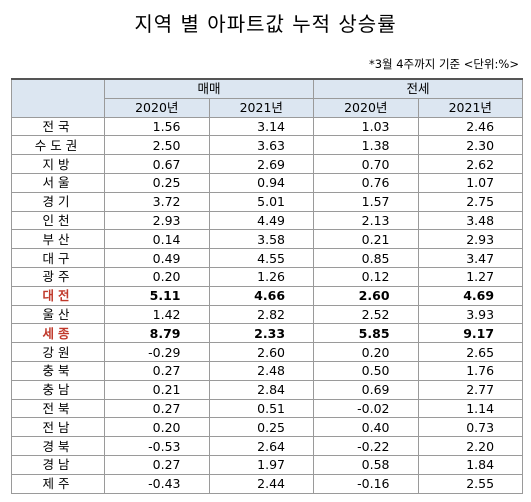  Describe the element at coordinates (265, 24) in the screenshot. I see `page-title: 지역 별 아파트값 누적 상승률` at that location.